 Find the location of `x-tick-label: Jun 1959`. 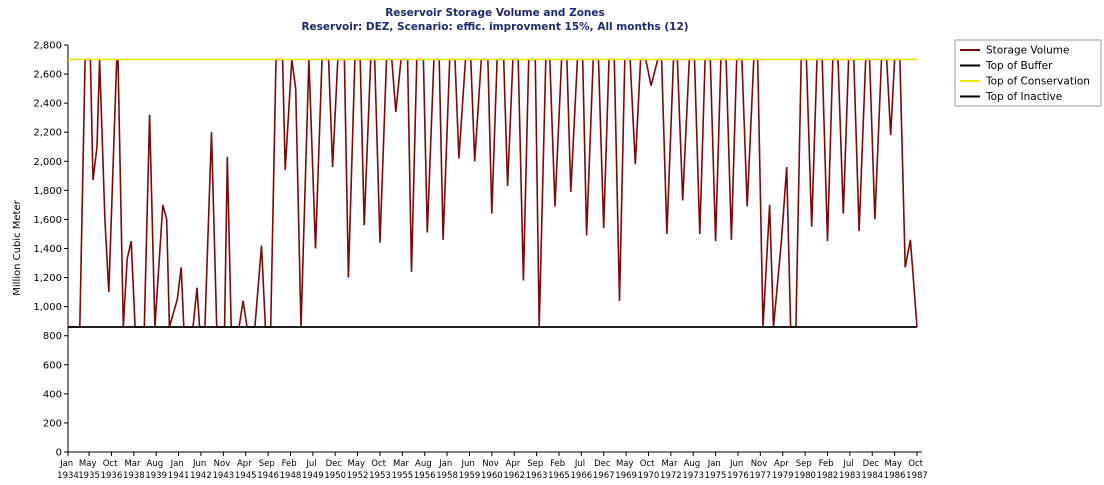

x-tick-label: Jun 1959 is located at coordinates (470, 470).